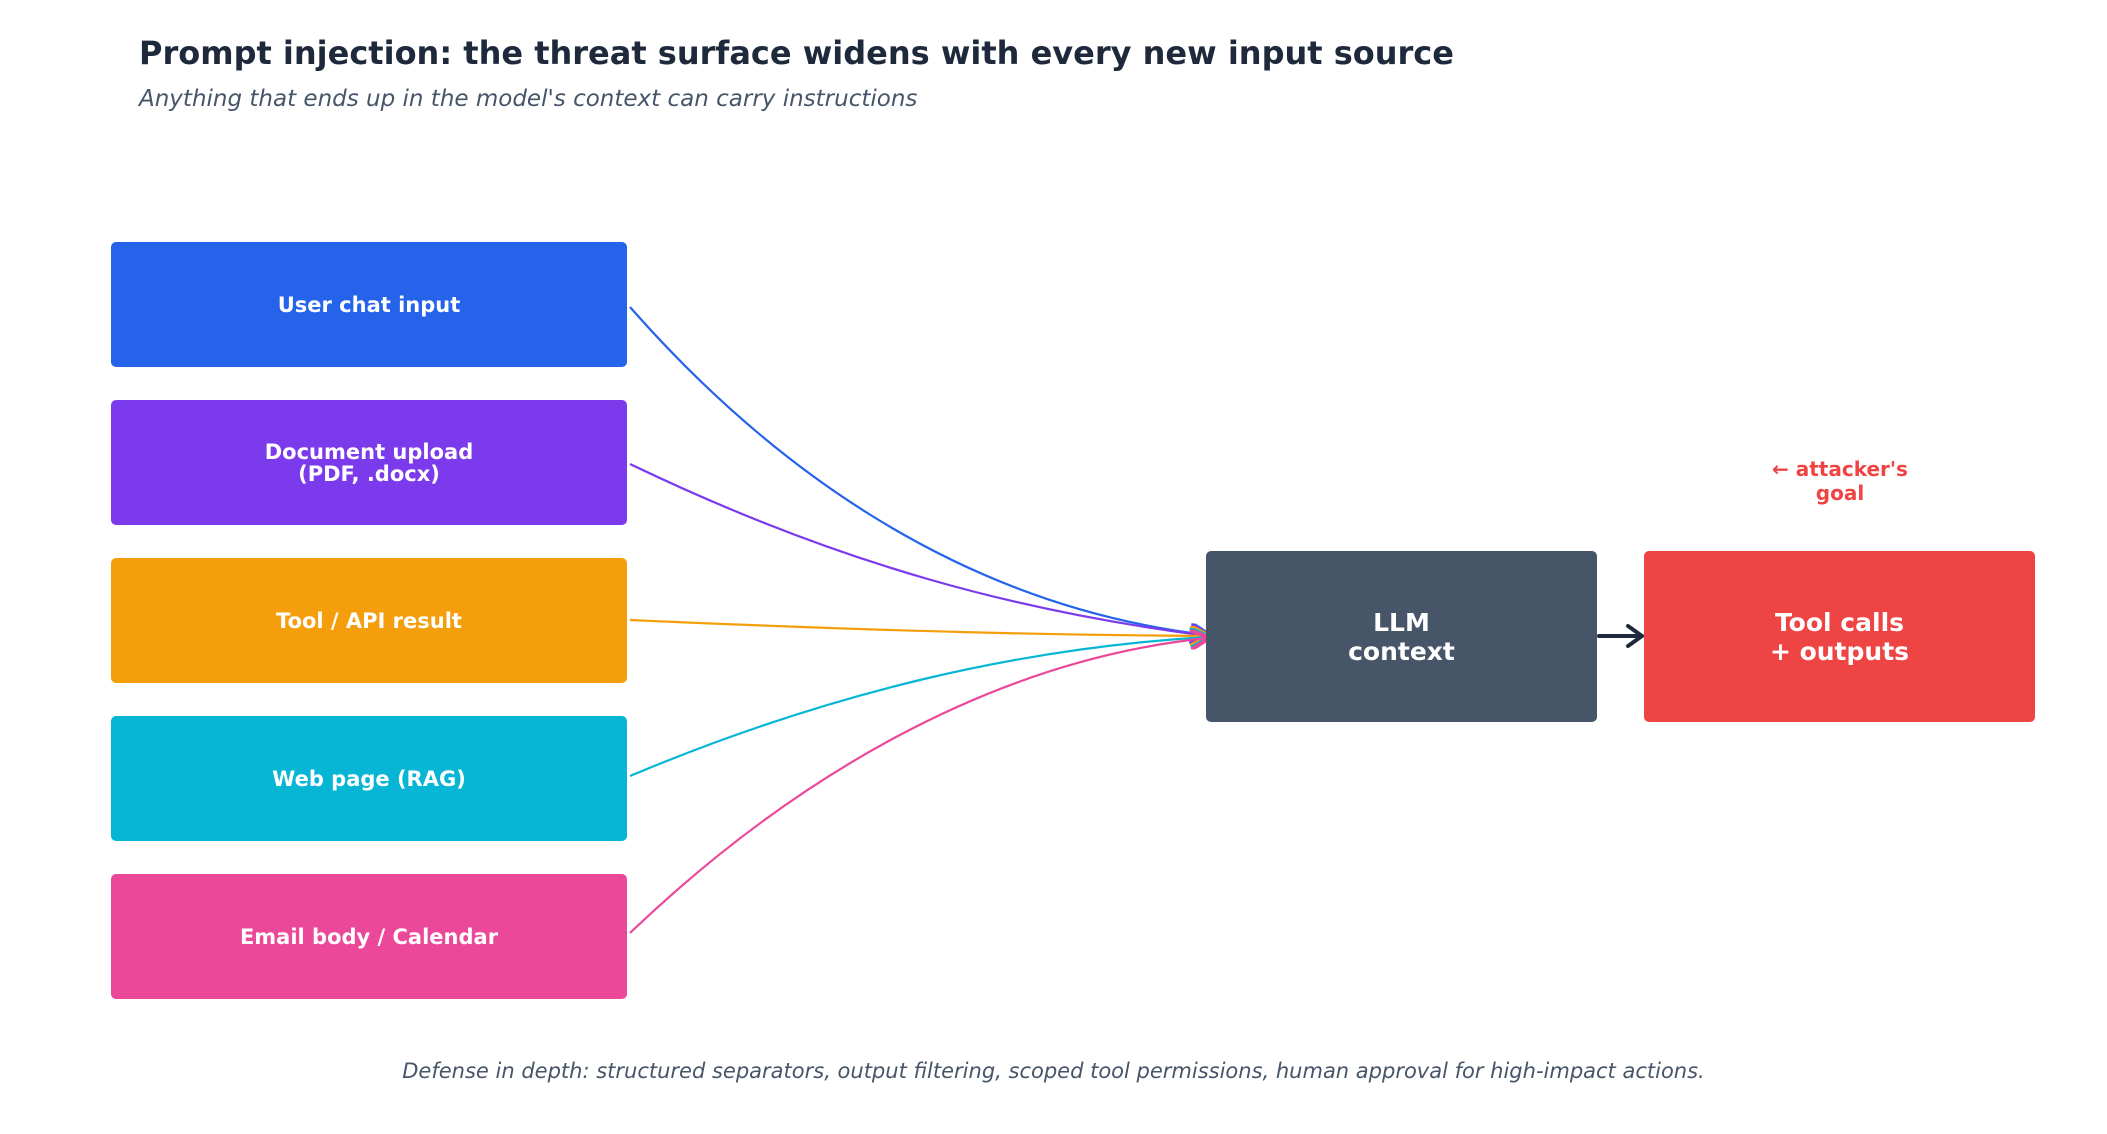  What do you see at coordinates (918, 786) in the screenshot?
I see `edge-email-to-llm` at bounding box center [918, 786].